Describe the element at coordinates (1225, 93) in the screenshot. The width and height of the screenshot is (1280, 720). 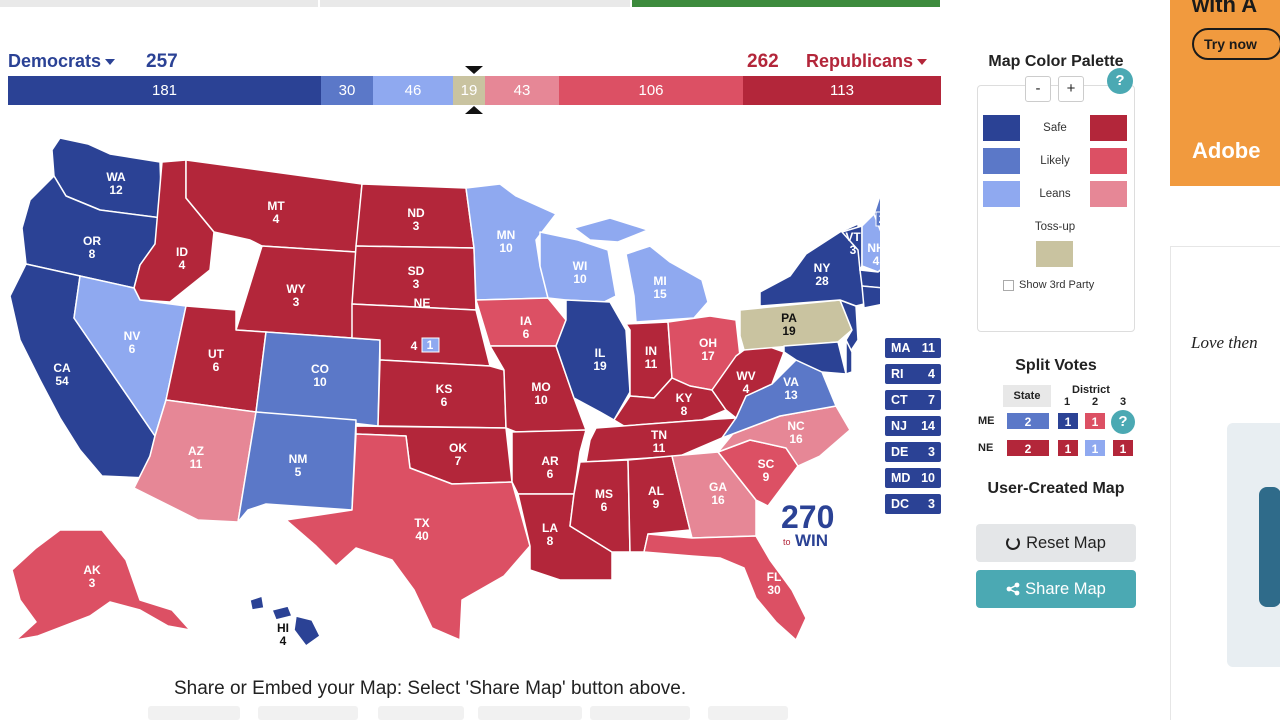
I see `ad-banner-top: with A Try now Adobe` at that location.